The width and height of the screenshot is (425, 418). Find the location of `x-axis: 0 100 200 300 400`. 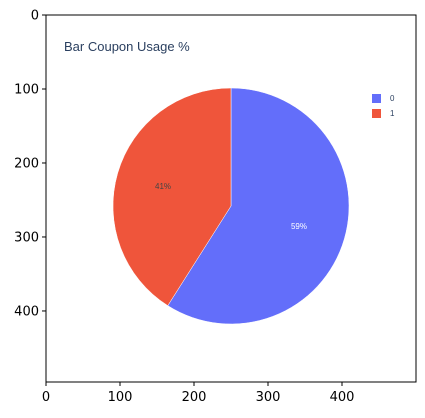

x-axis: 0 100 200 300 400 is located at coordinates (198, 393).